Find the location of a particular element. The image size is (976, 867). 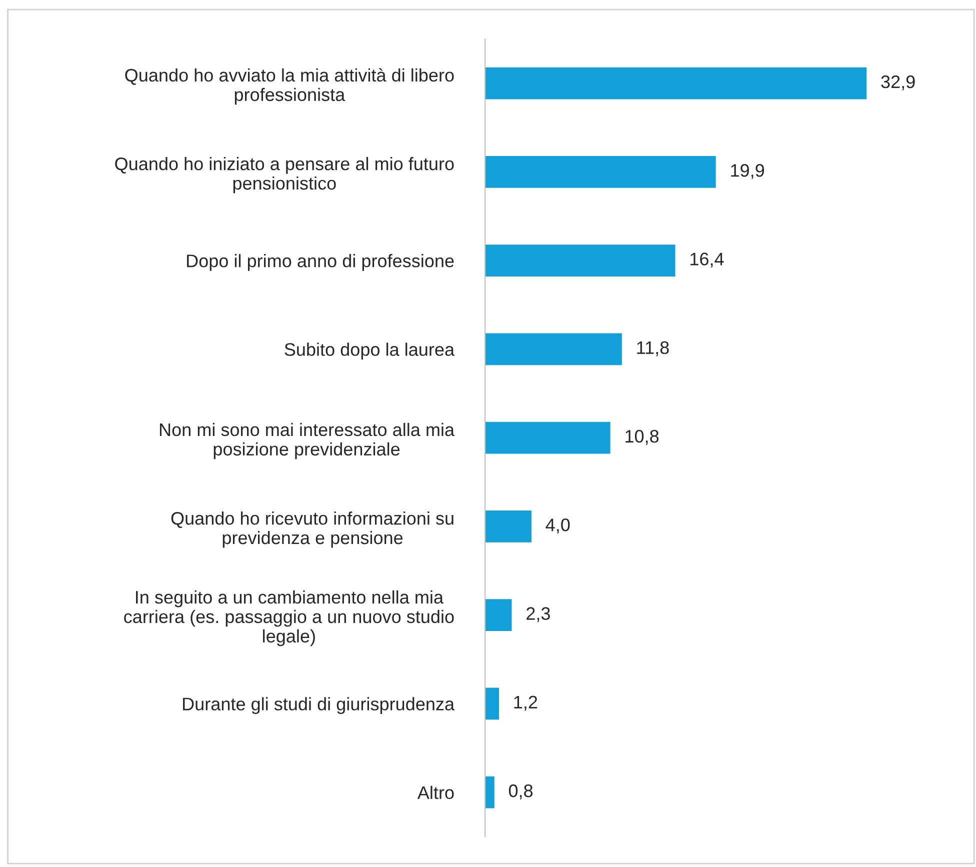

y-tick-label: Quando ho avviato la mia attività di libero professionista is located at coordinates (289, 86).